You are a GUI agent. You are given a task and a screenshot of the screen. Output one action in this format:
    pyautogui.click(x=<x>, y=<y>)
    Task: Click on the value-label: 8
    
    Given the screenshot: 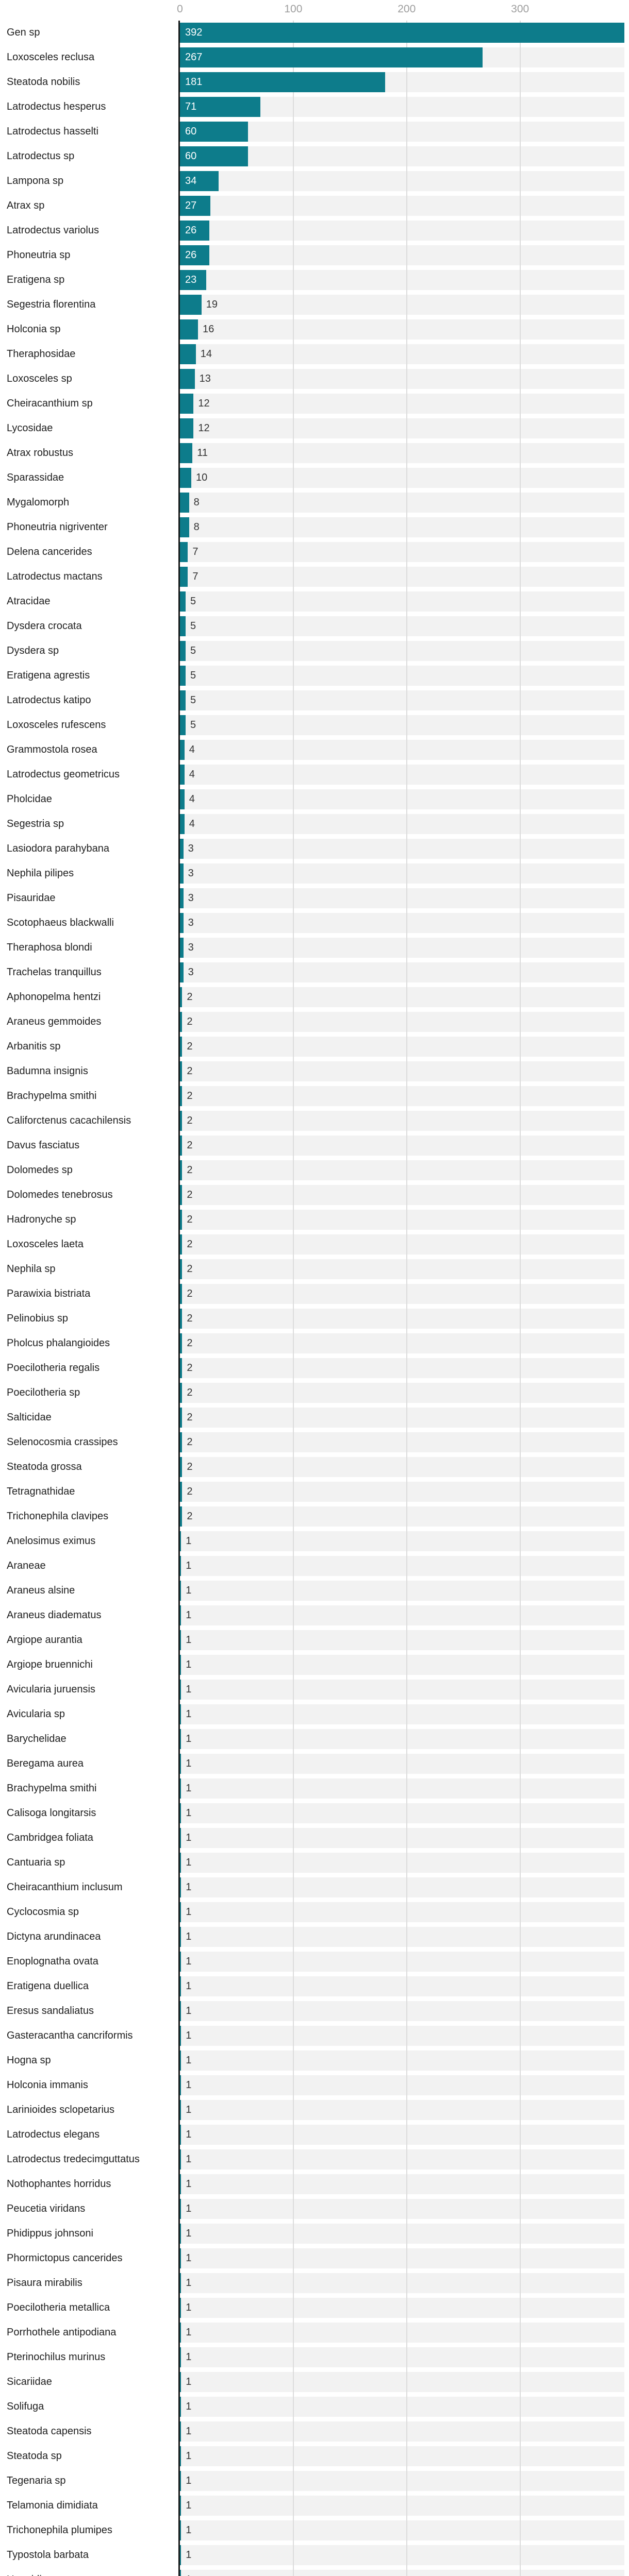 What is the action you would take?
    pyautogui.click(x=197, y=527)
    